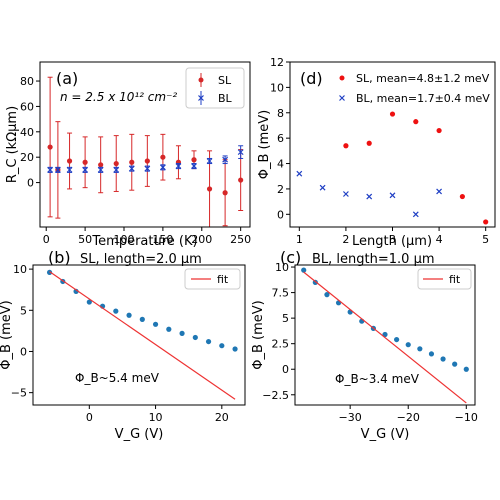  I want to click on y-tick-label: 2, so click(280, 189).